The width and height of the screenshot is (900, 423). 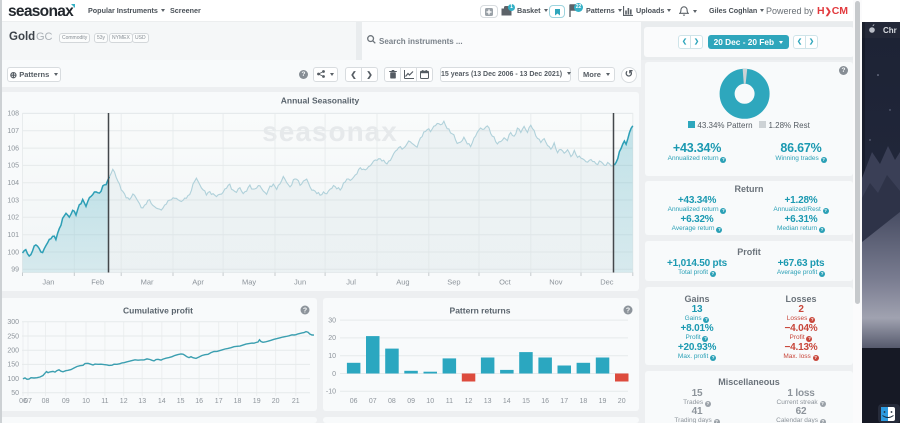 What do you see at coordinates (480, 311) in the screenshot?
I see `svg-text: Pattern returns` at bounding box center [480, 311].